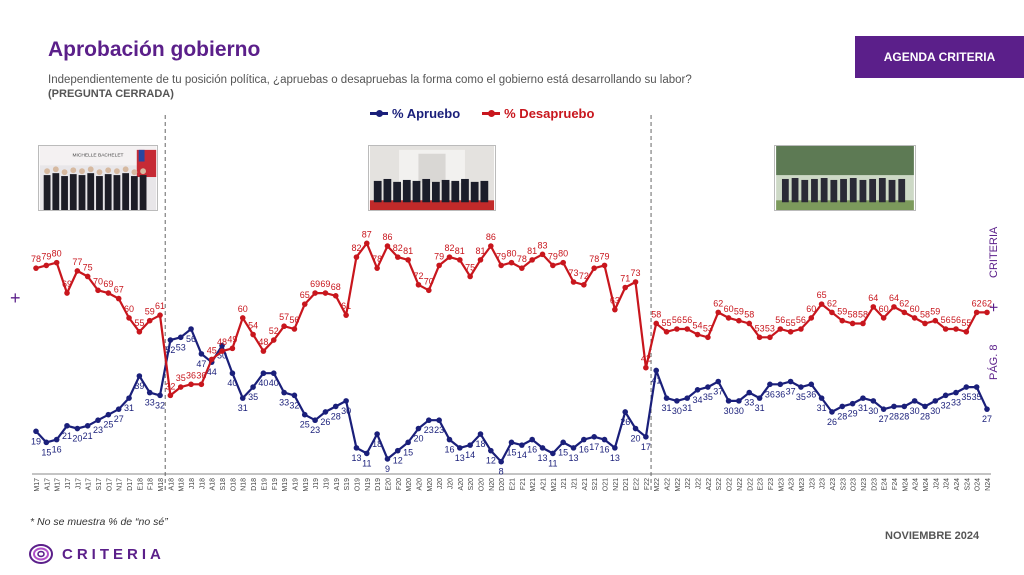 The image size is (1024, 575). What do you see at coordinates (378, 484) in the screenshot?
I see `x-tick-label: D19` at bounding box center [378, 484].